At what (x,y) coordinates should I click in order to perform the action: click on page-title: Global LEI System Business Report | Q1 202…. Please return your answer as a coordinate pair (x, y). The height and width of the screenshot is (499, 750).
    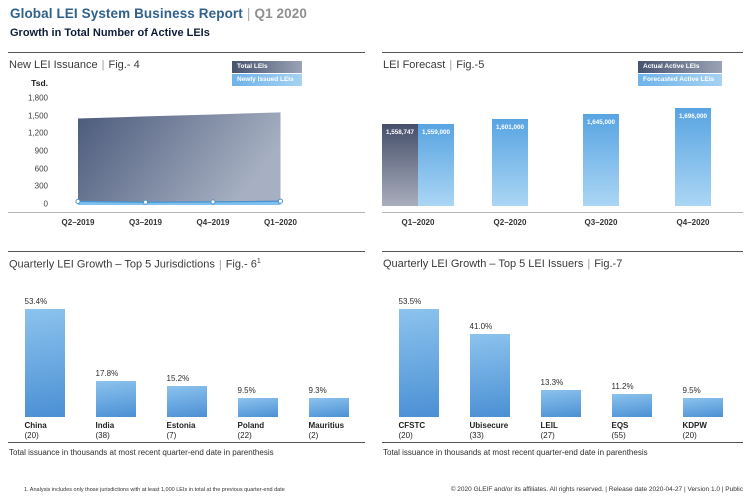
    Looking at the image, I should click on (158, 13).